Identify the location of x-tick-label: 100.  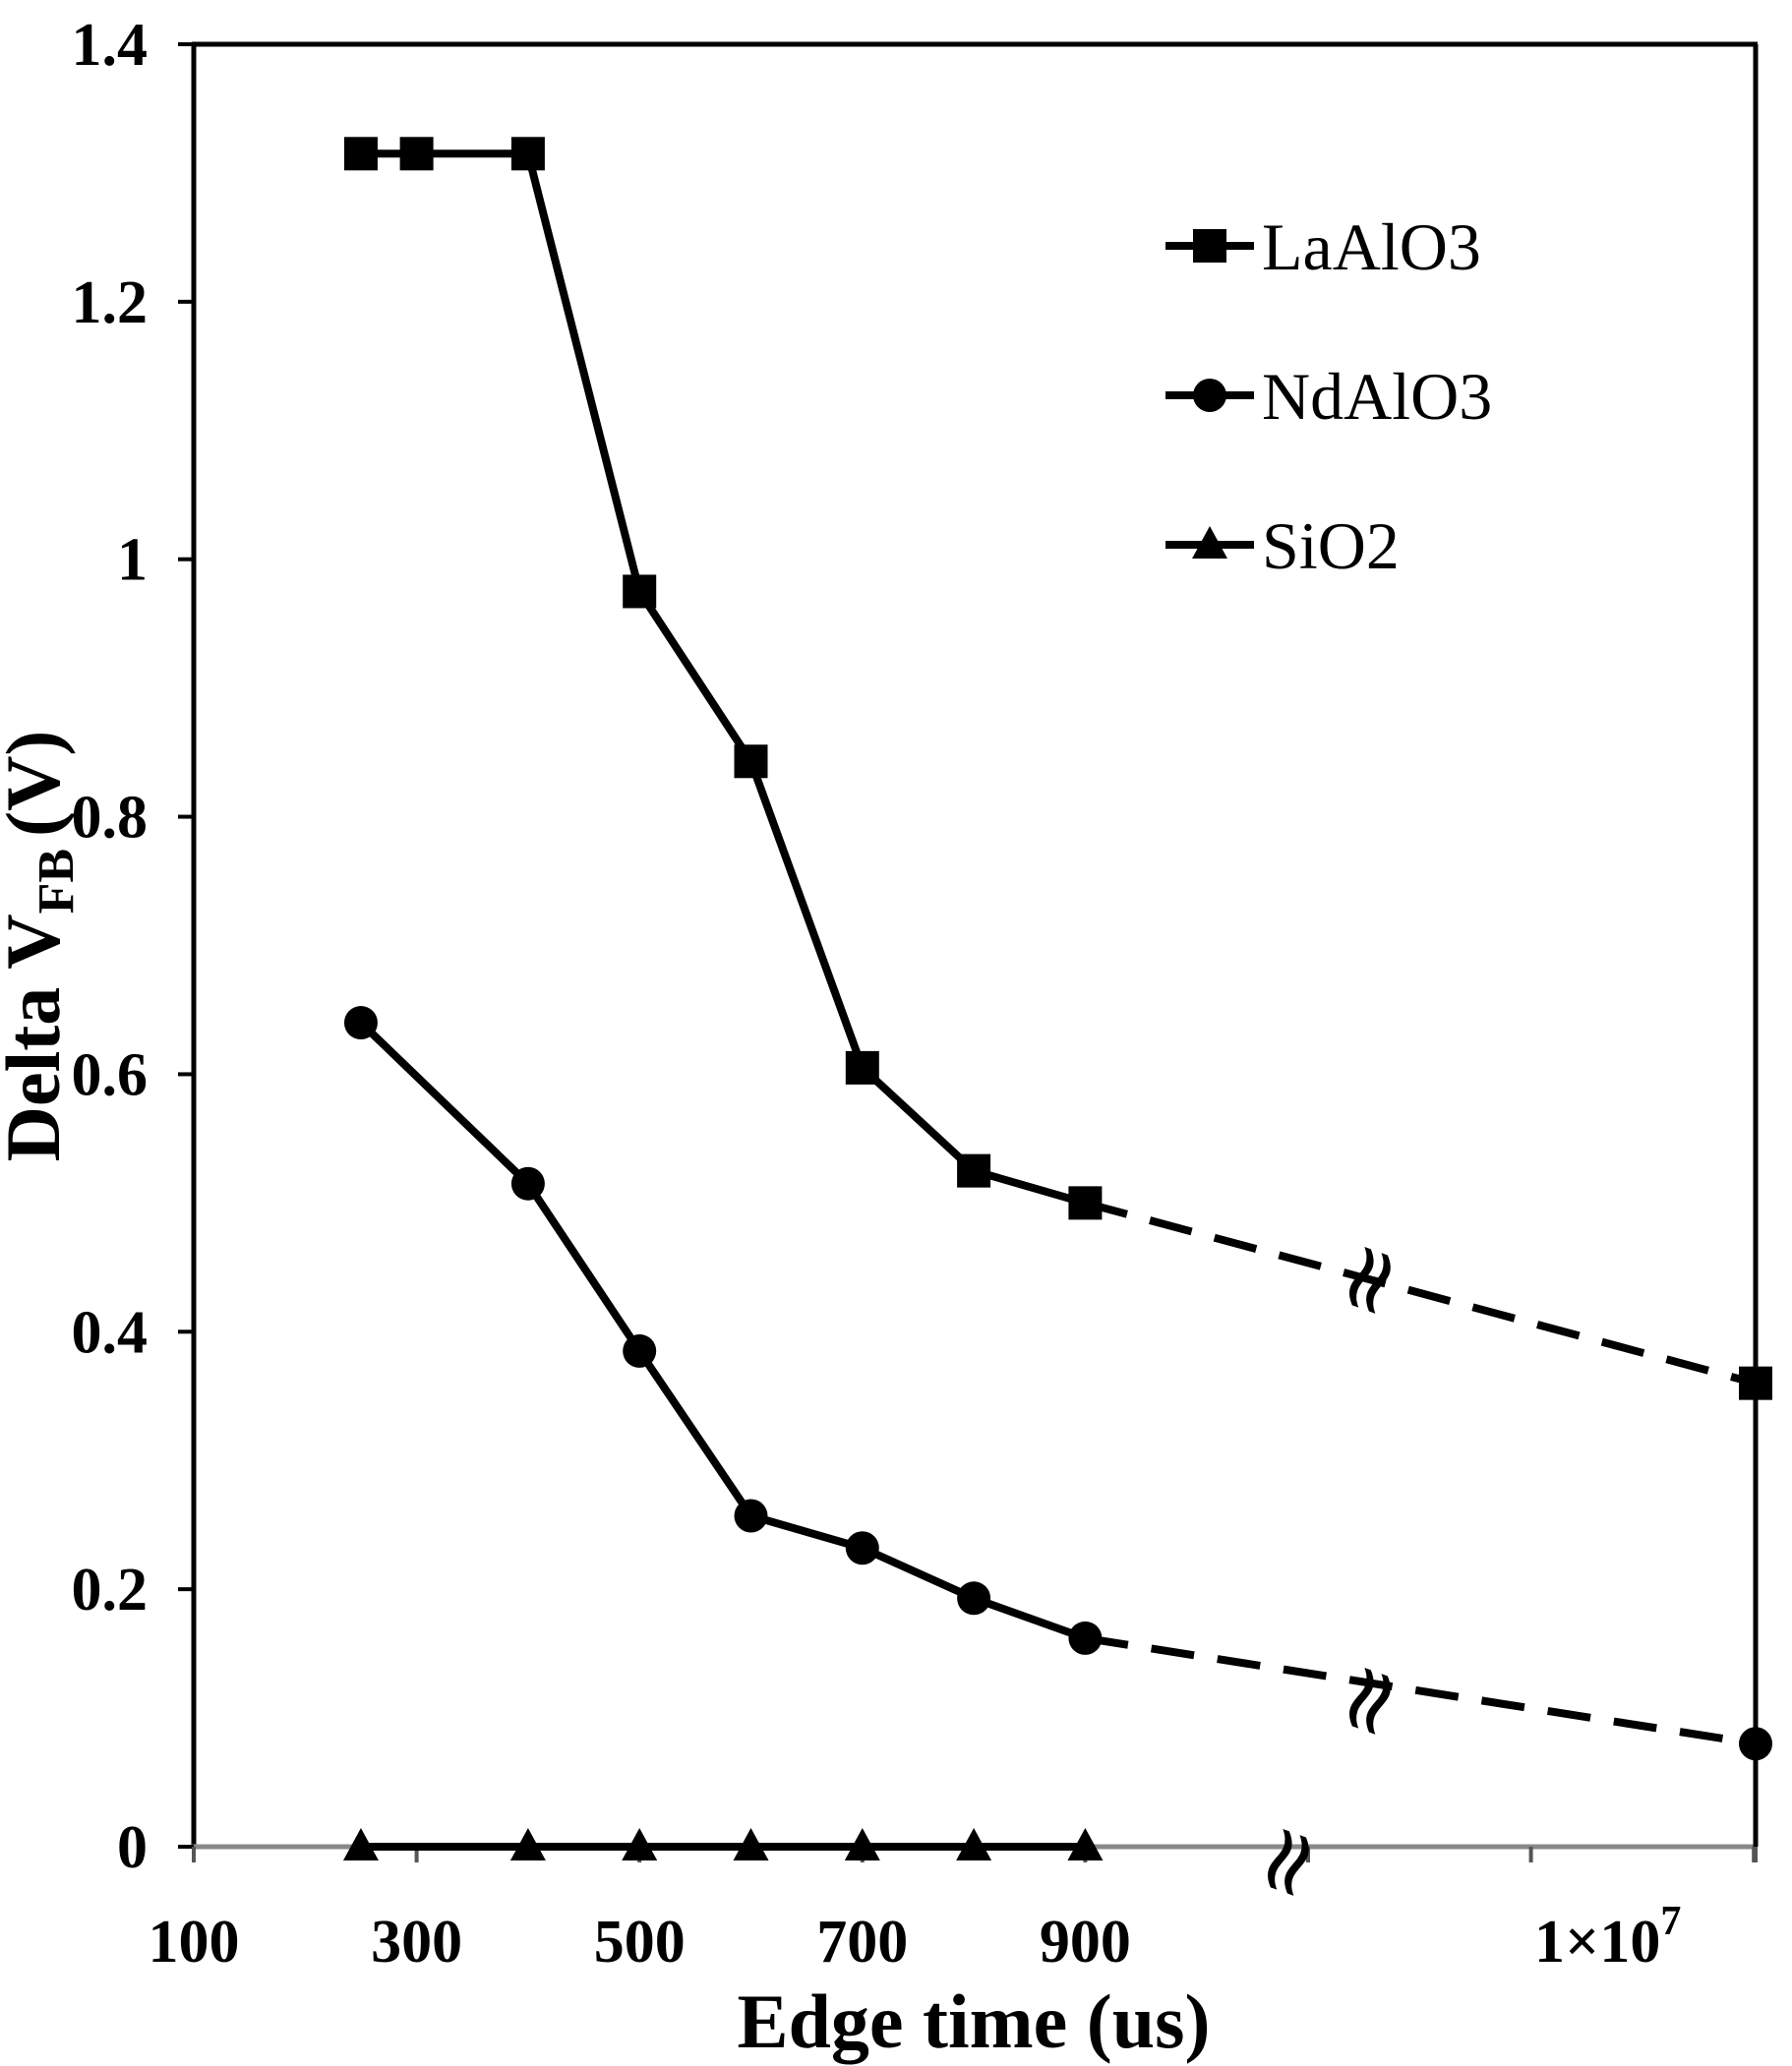
(194, 1943).